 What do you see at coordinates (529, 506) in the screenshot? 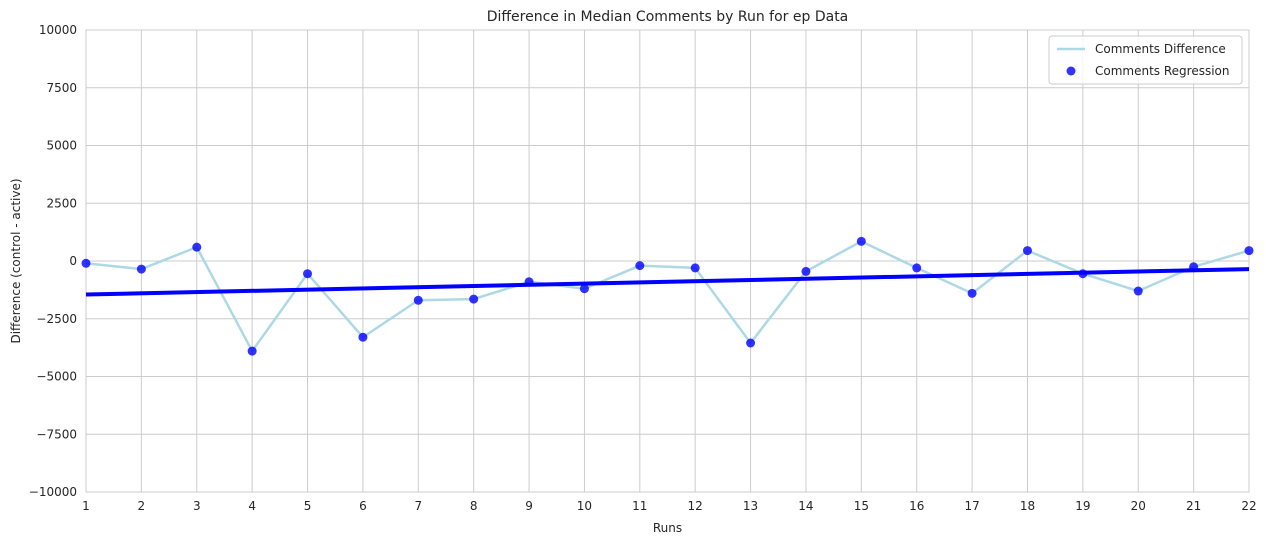
I see `x-tick-label: 9` at bounding box center [529, 506].